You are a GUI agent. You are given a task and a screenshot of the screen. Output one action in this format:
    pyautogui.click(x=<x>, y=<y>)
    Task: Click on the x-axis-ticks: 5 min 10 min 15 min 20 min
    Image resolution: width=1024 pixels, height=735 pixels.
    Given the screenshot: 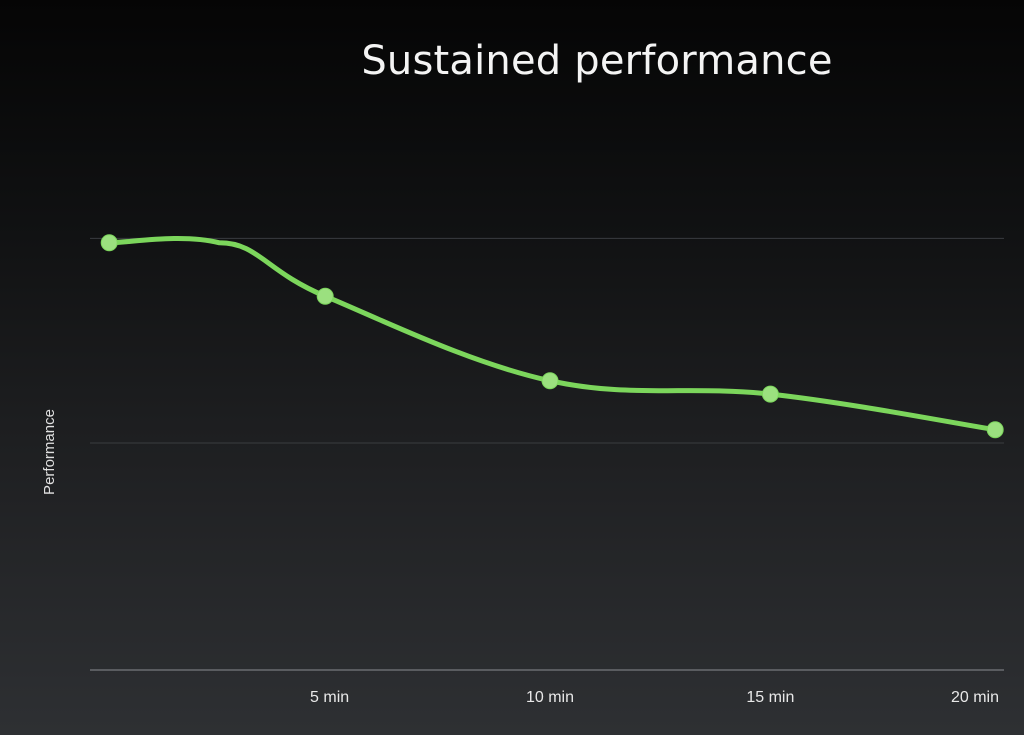 What is the action you would take?
    pyautogui.click(x=654, y=697)
    